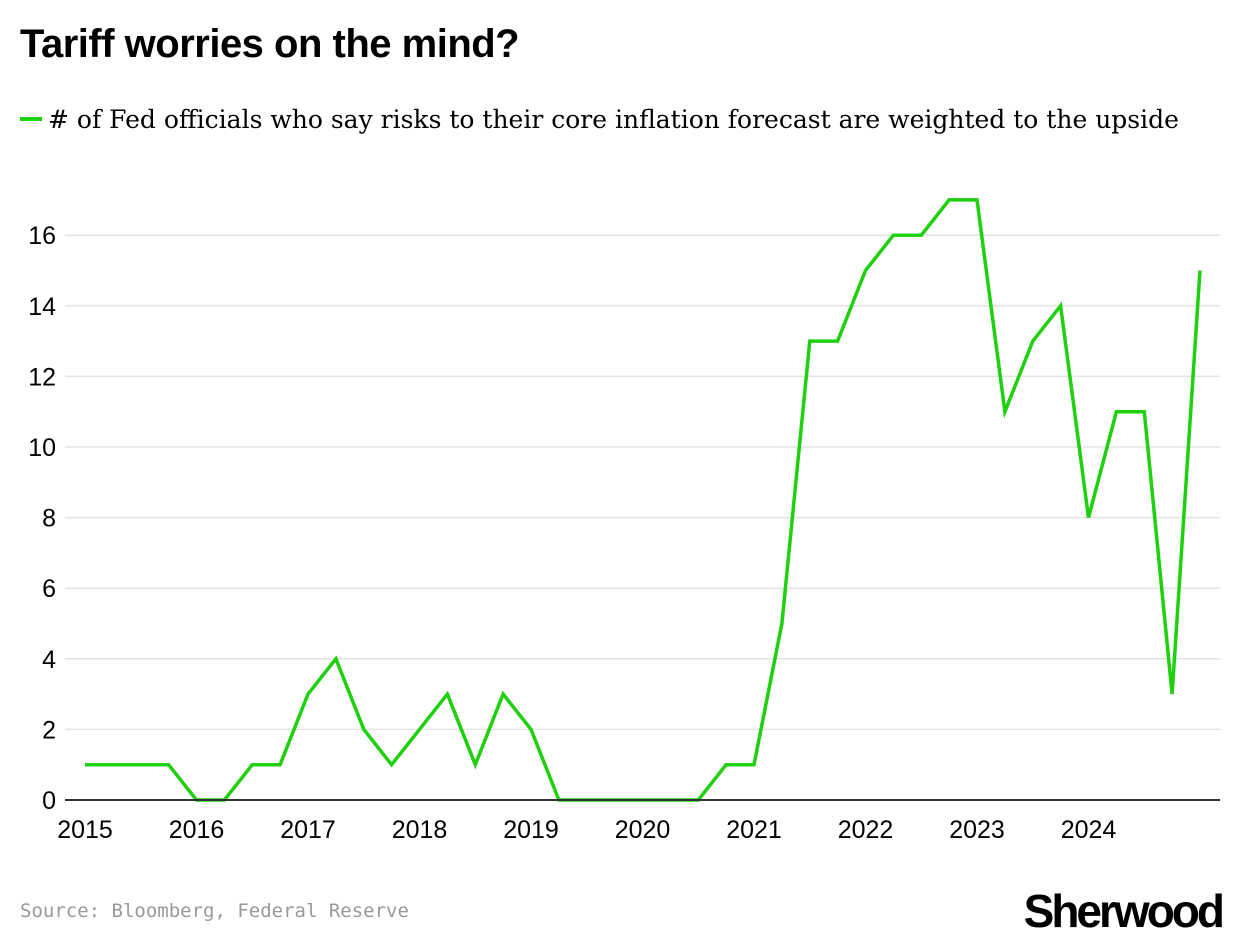 The height and width of the screenshot is (948, 1240). Describe the element at coordinates (643, 830) in the screenshot. I see `x-tick-label: 2020` at that location.